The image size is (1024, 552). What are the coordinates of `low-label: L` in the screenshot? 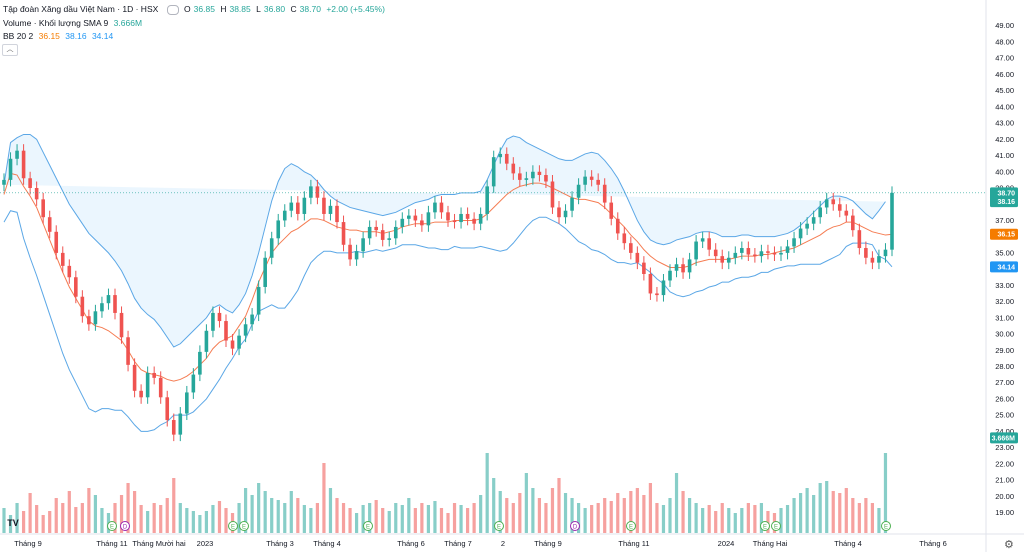 It's located at (258, 9).